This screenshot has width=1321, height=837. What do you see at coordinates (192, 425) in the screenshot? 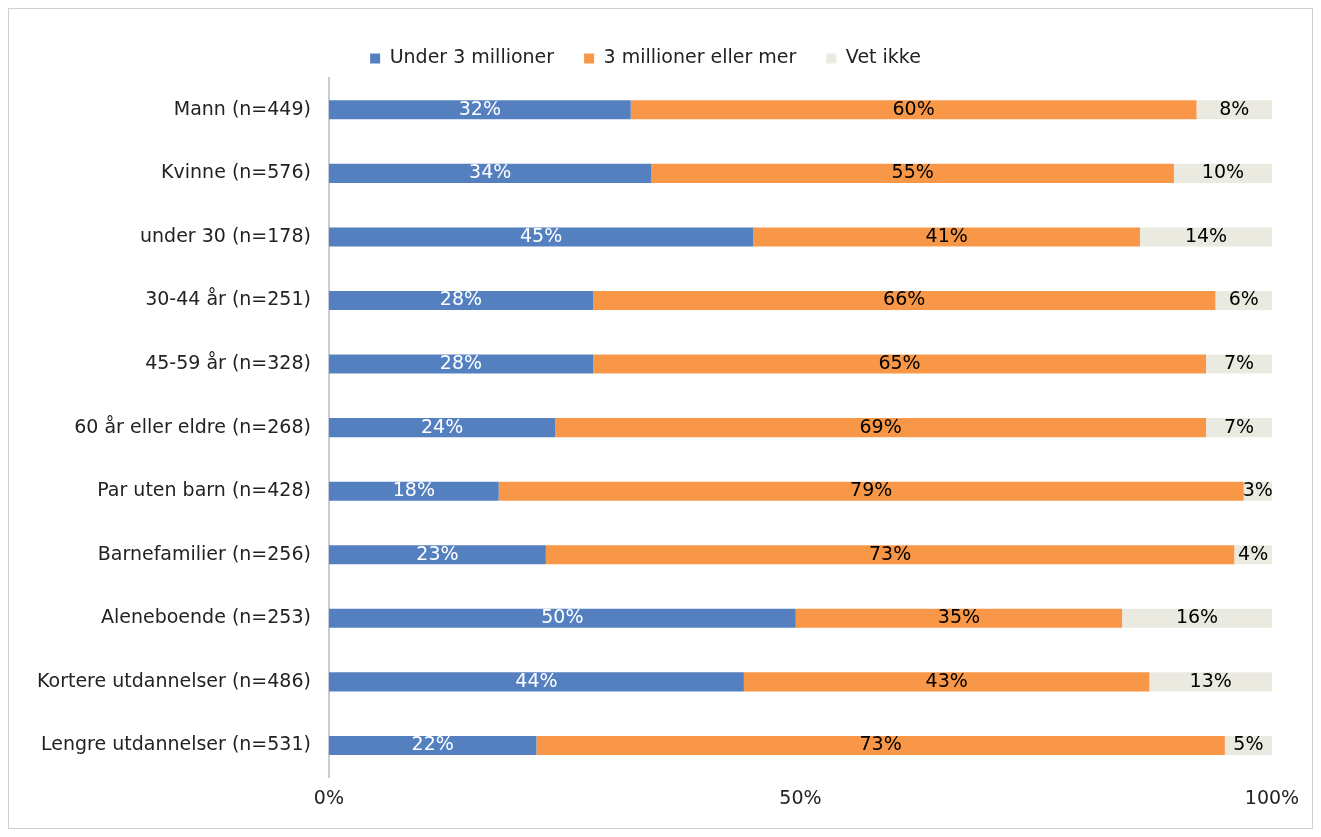
I see `y-tick-label: 60 år eller eldre (n=268)` at bounding box center [192, 425].